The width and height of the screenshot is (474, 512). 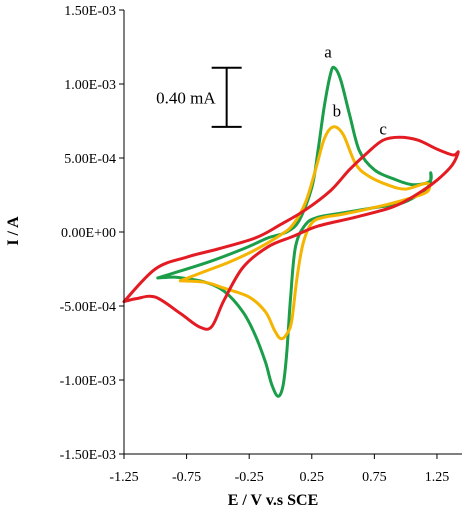 I want to click on scale-bar: 0.40 mA, so click(x=199, y=97).